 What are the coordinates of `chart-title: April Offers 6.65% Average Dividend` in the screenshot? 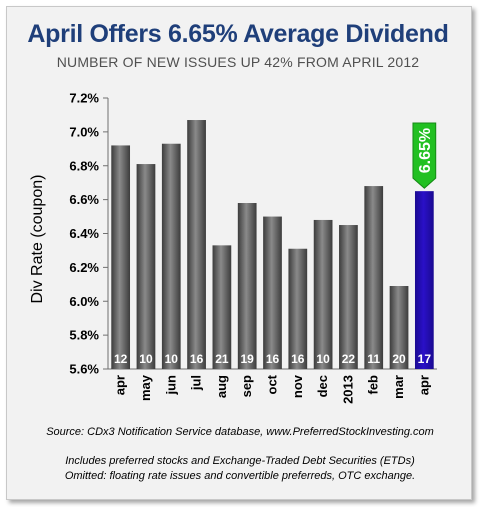 It's located at (238, 34).